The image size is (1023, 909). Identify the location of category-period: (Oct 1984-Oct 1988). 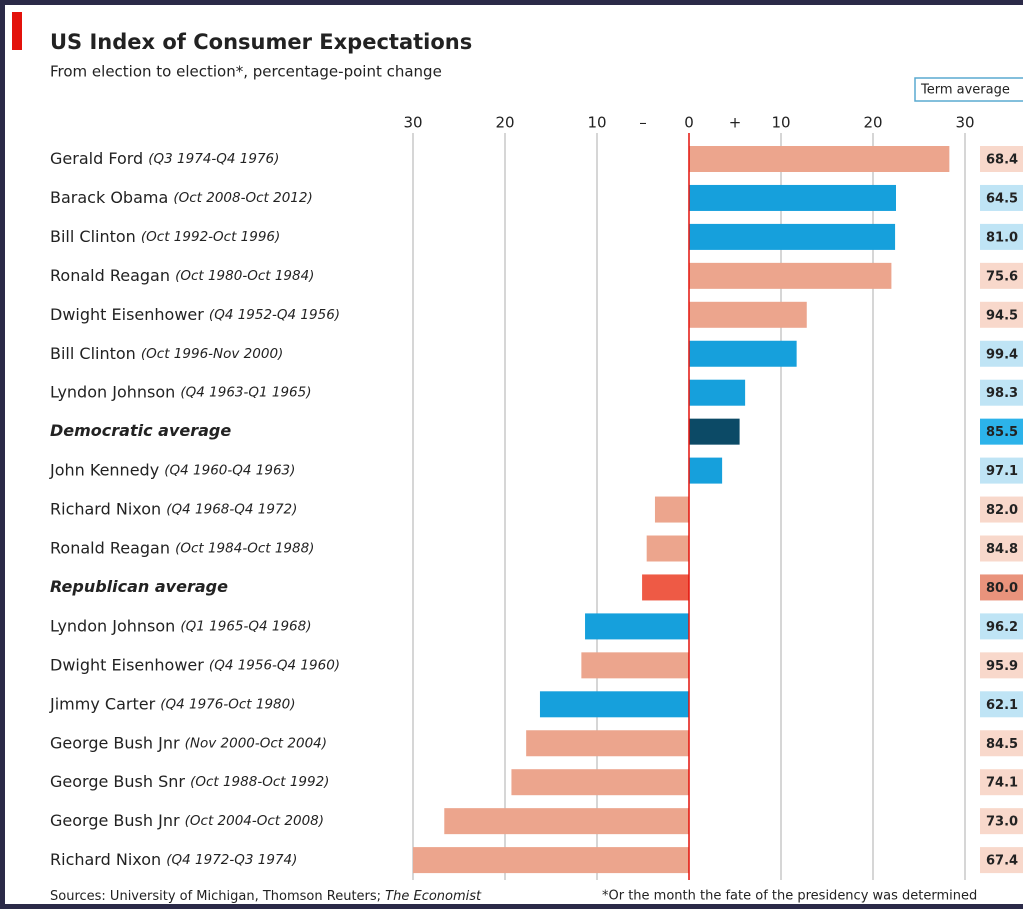
(244, 549).